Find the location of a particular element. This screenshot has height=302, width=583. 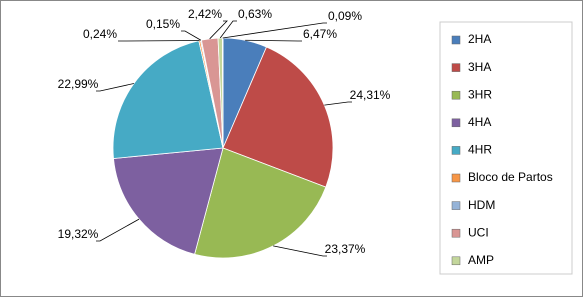

legend-label: 3HR is located at coordinates (480, 94).